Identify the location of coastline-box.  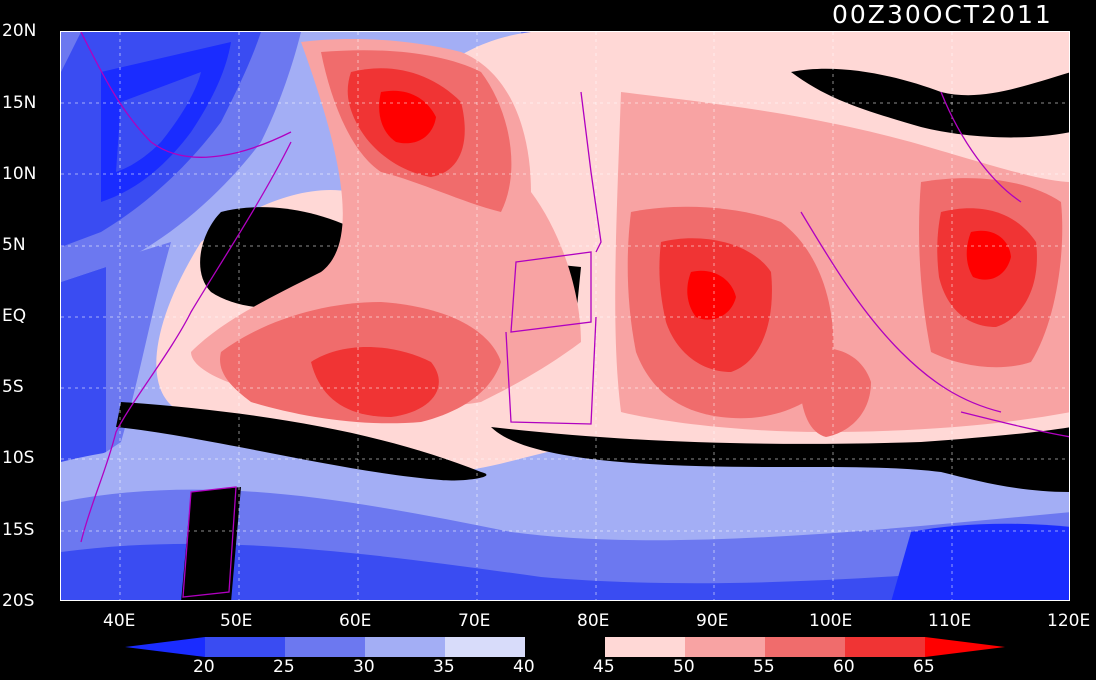
(551, 370).